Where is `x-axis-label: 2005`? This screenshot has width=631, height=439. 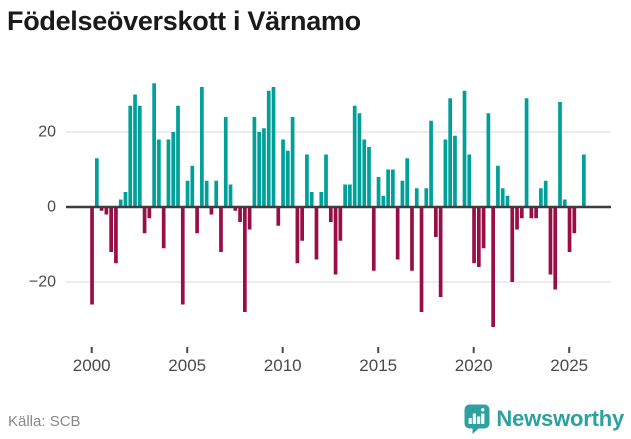
x-axis-label: 2005 is located at coordinates (187, 365).